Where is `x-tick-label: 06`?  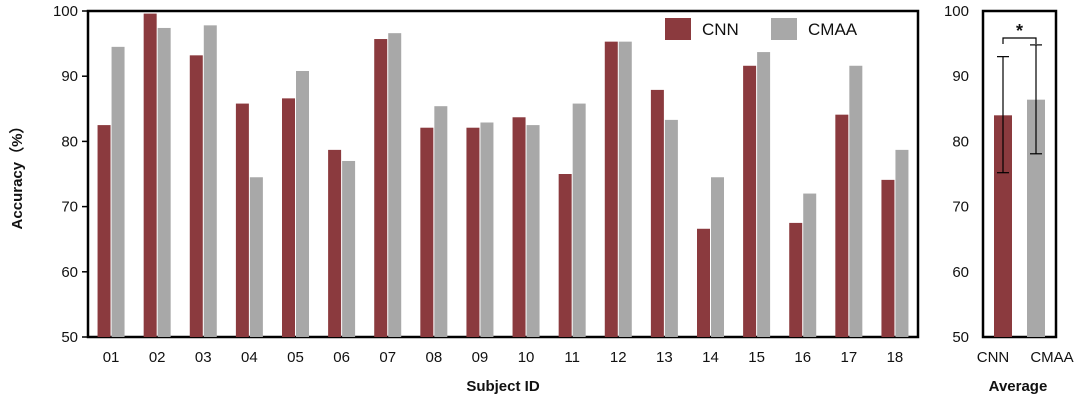
x-tick-label: 06 is located at coordinates (341, 357).